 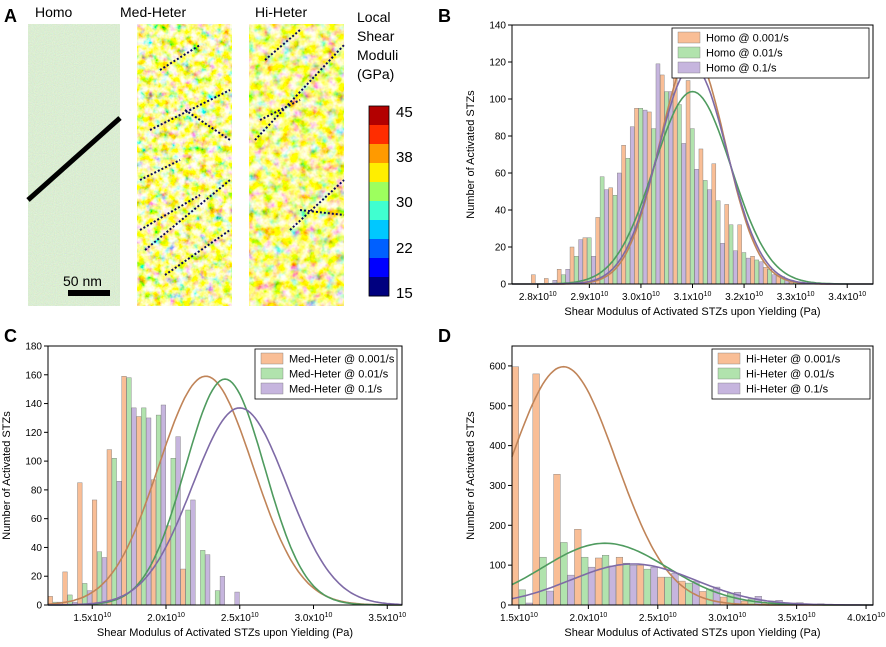 I want to click on x-tick-label: 2.5x10¹⁰, so click(x=240, y=618).